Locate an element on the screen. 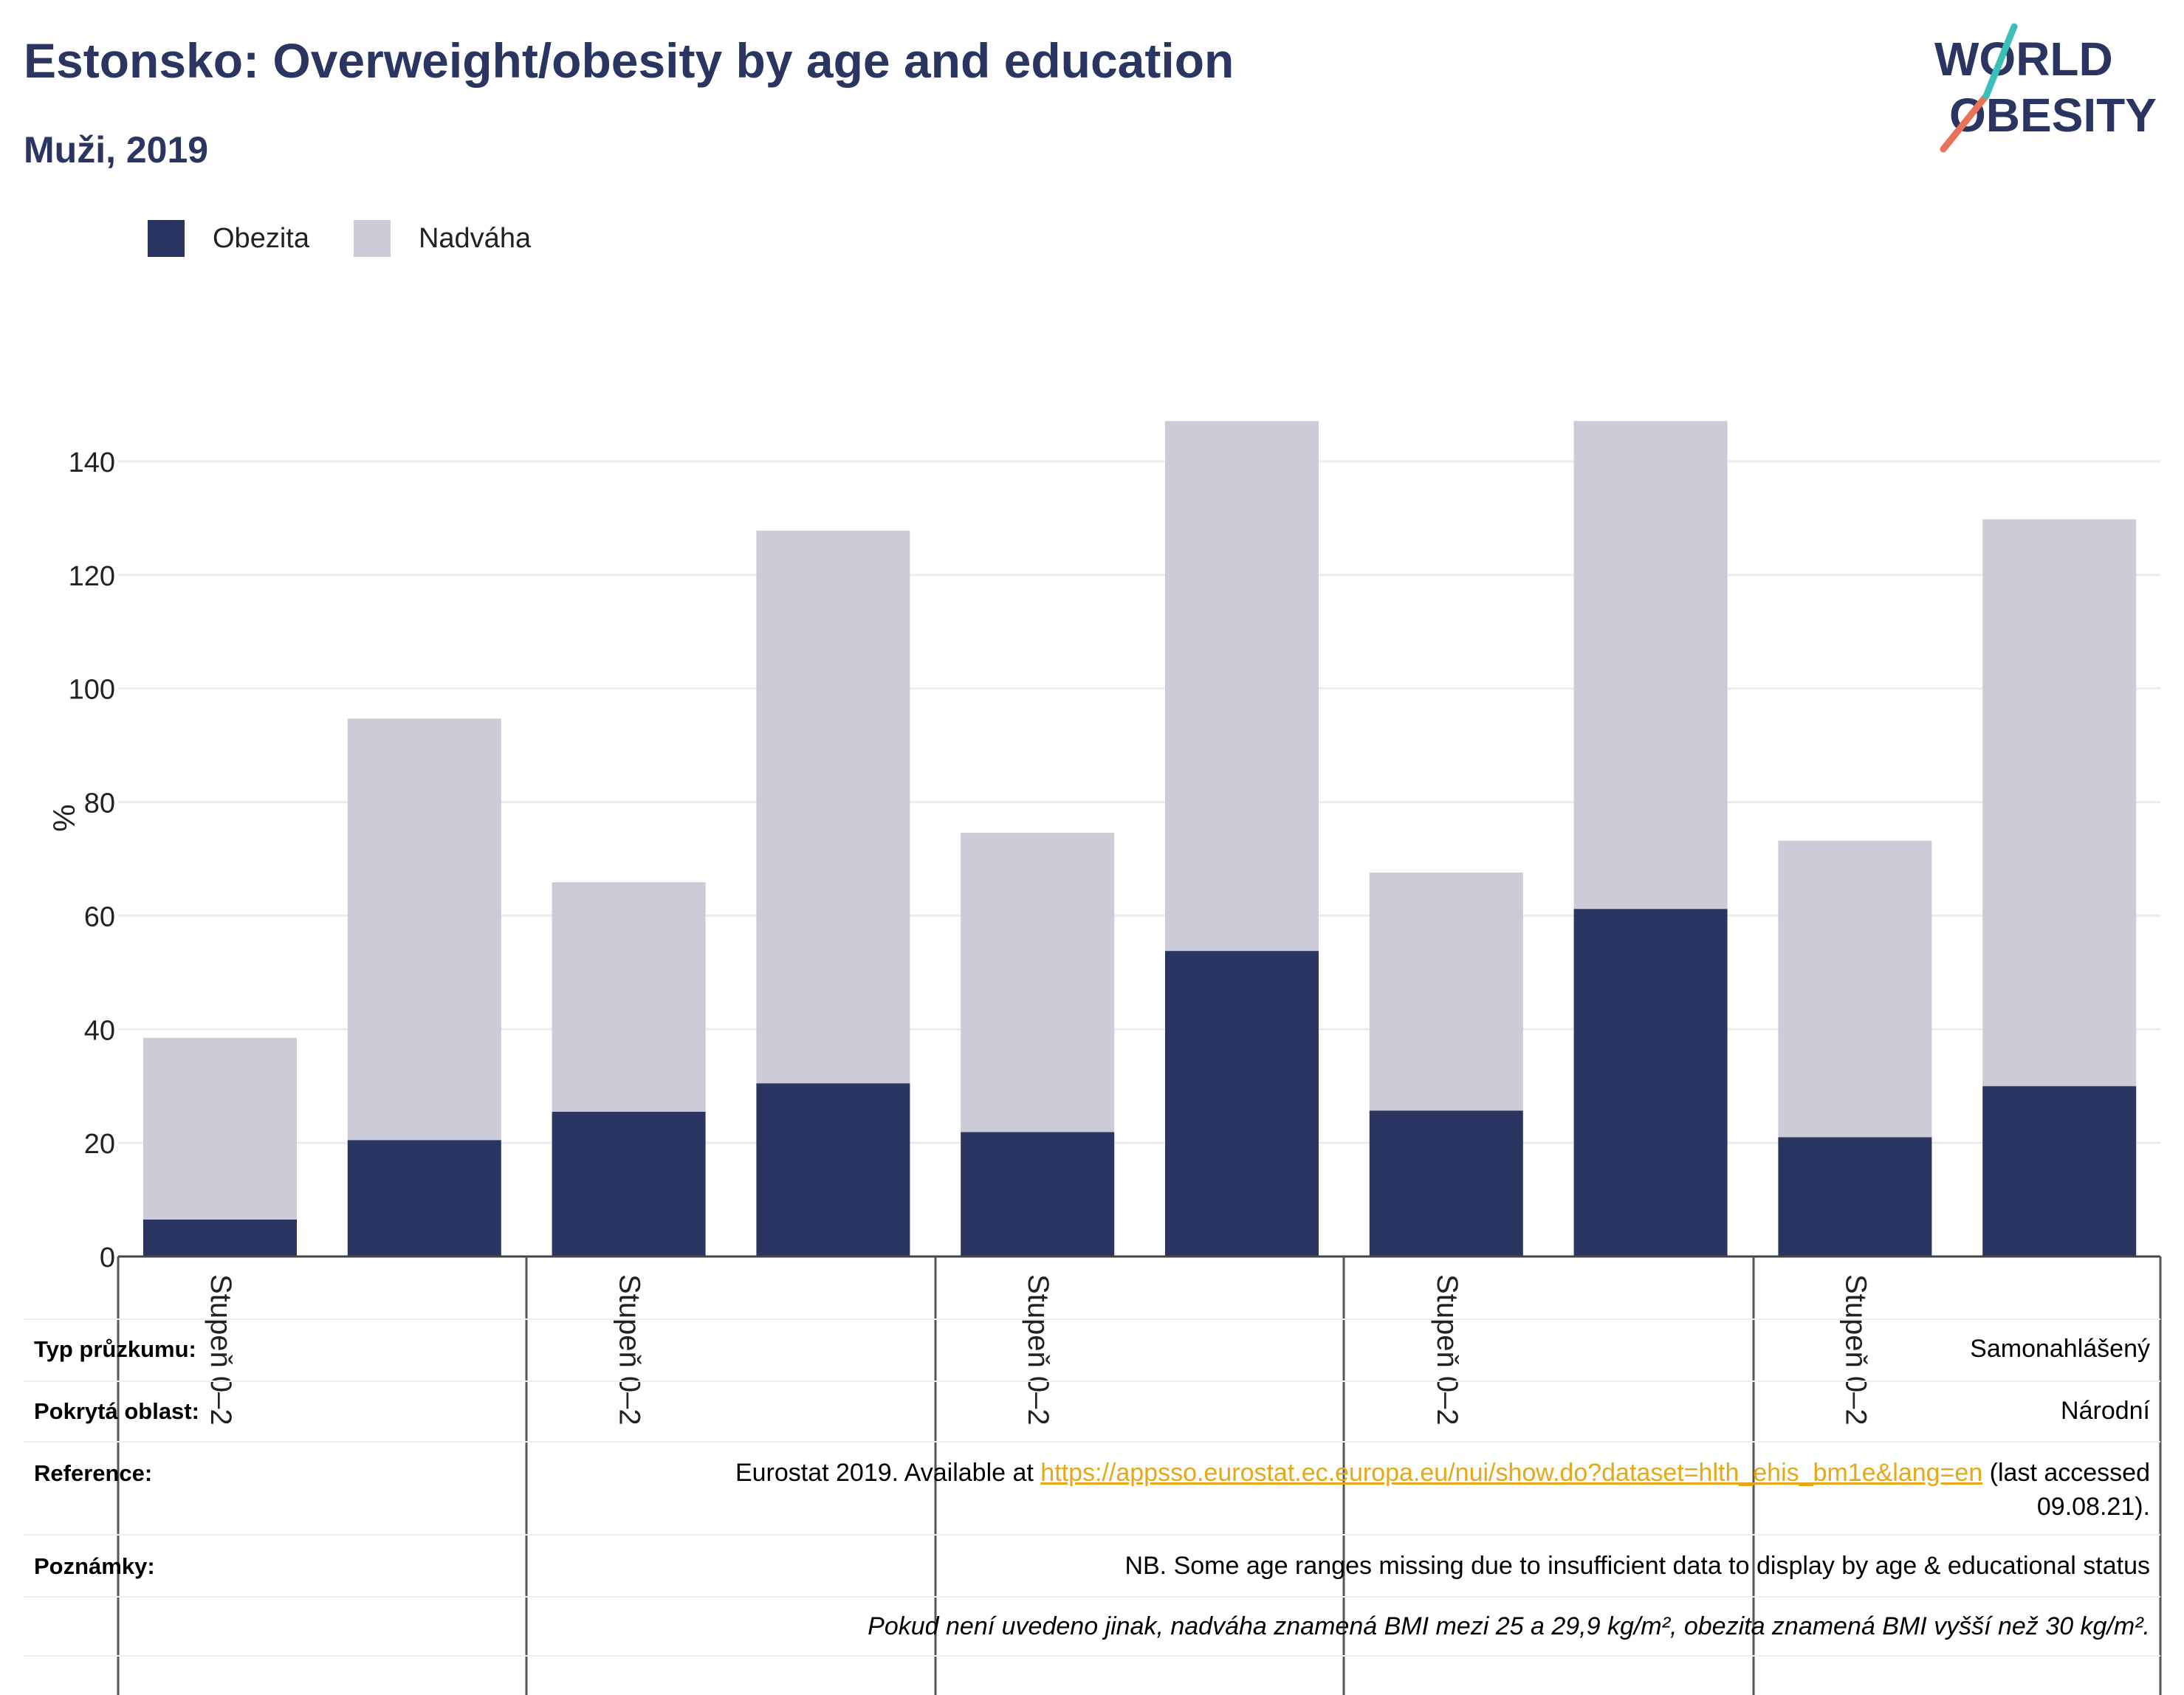 This screenshot has height=1695, width=2184. coverage-value: Národní is located at coordinates (2105, 1411).